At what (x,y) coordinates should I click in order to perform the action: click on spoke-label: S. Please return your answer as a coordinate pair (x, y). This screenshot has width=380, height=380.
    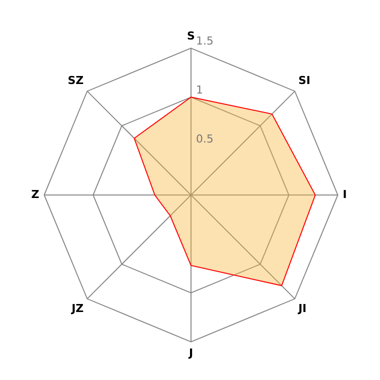
    Looking at the image, I should click on (191, 35).